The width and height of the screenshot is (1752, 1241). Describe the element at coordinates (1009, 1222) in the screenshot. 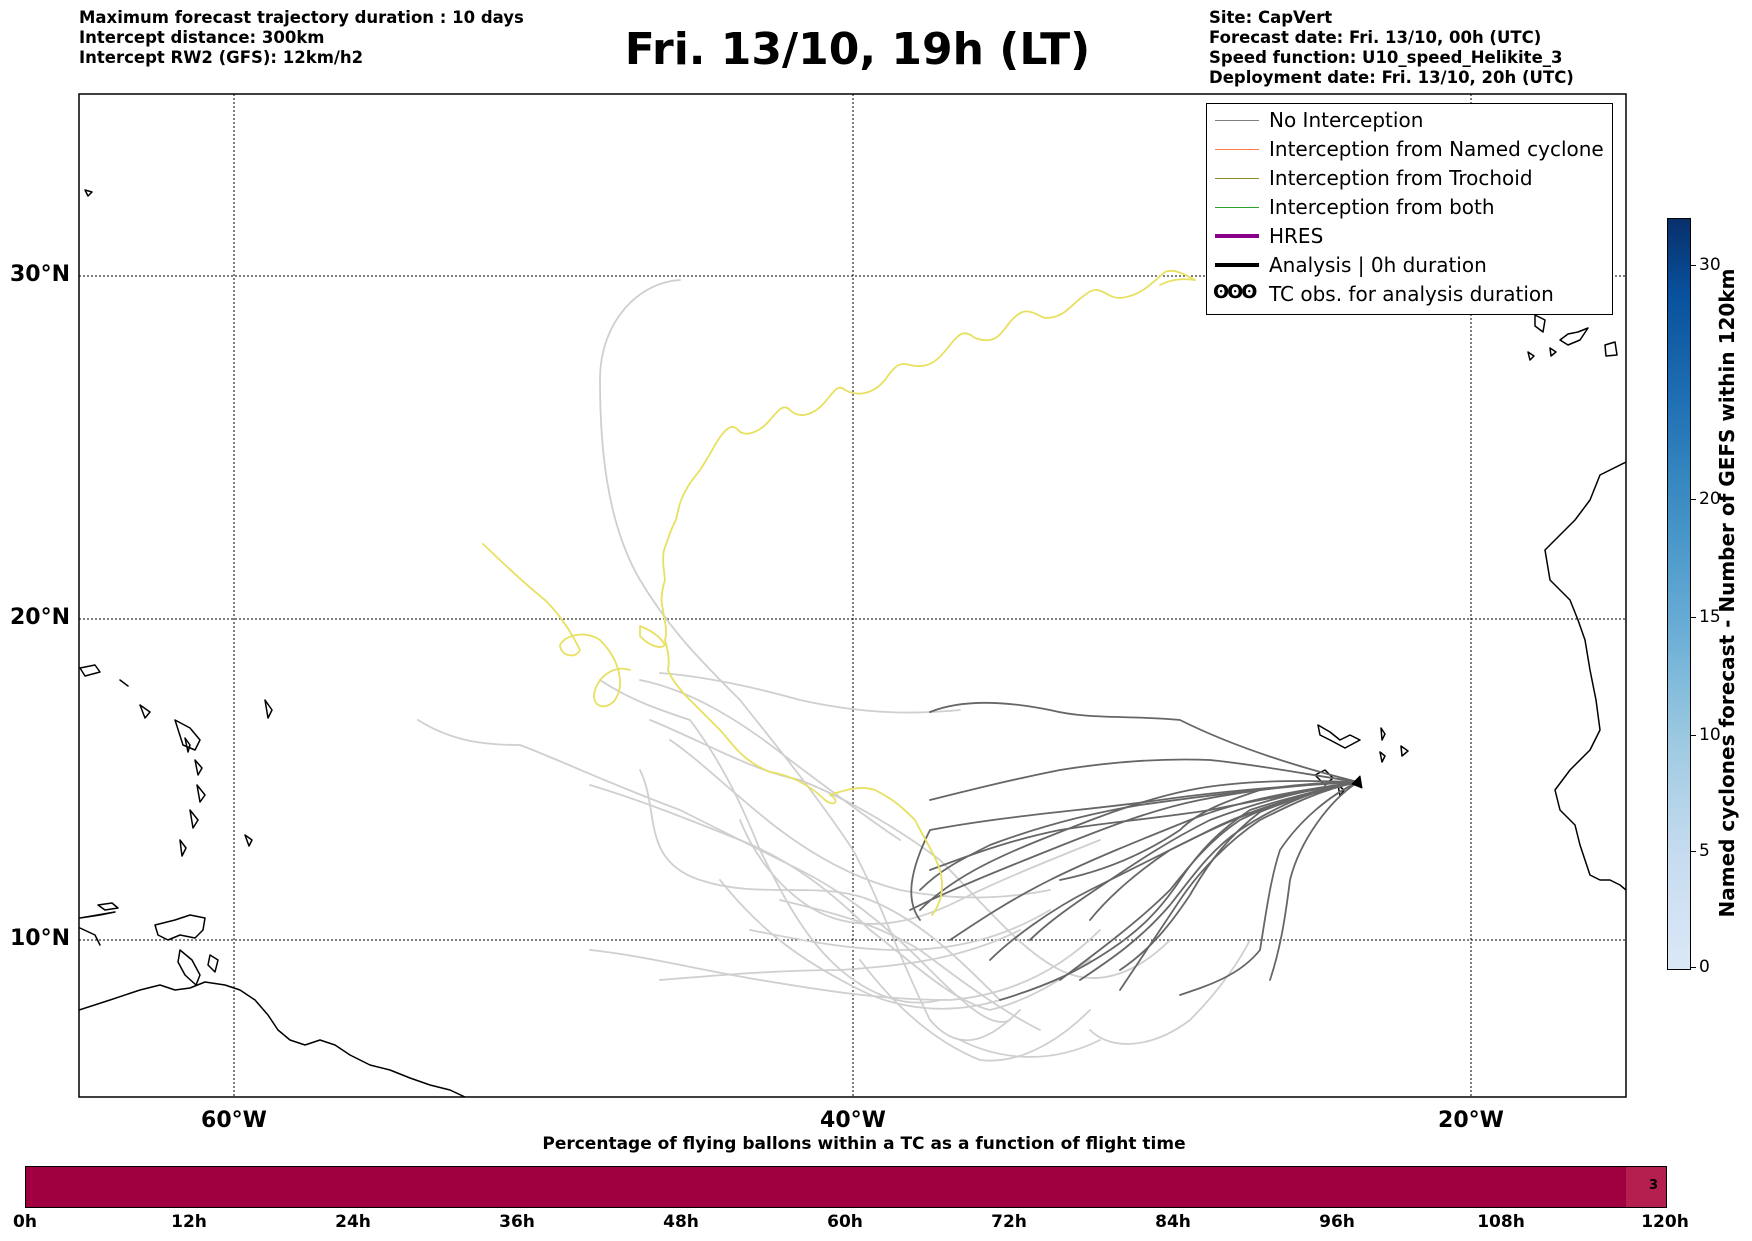

I see `flight-tick-72h: 72h` at that location.